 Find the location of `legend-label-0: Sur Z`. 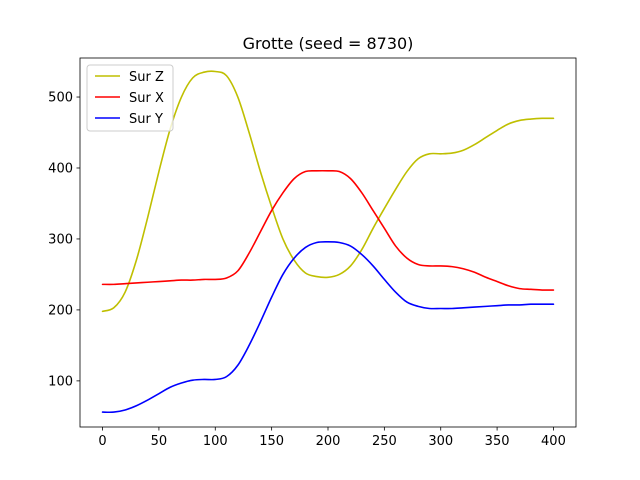

legend-label-0: Sur Z is located at coordinates (146, 77).